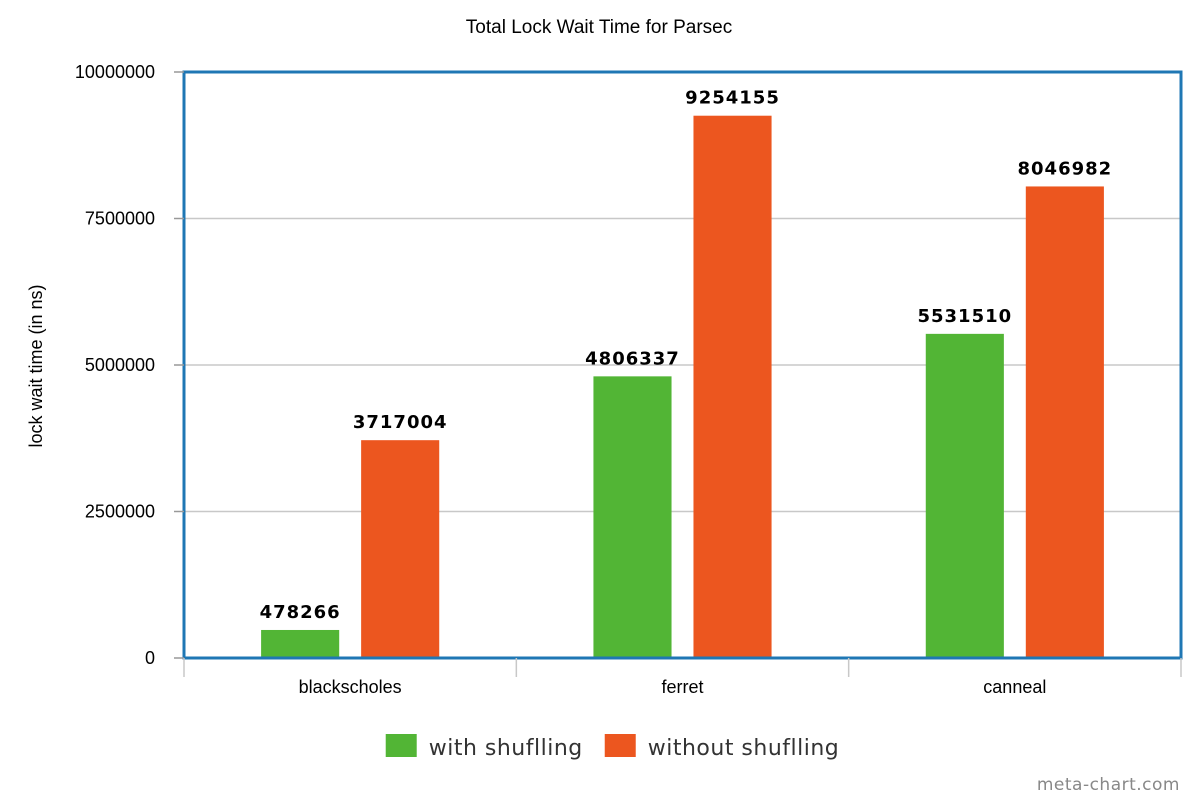 Image resolution: width=1200 pixels, height=800 pixels. Describe the element at coordinates (964, 316) in the screenshot. I see `bar-value-label: 5531510` at that location.